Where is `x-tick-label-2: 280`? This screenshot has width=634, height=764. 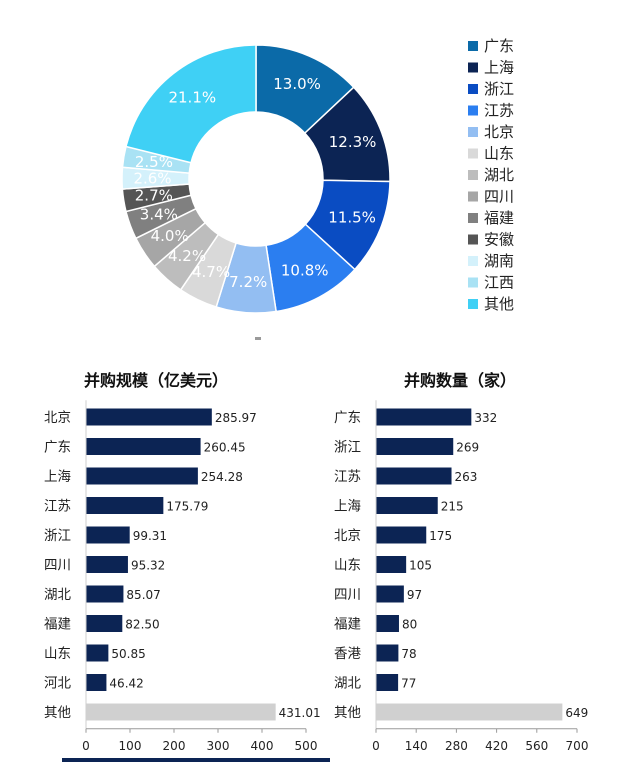
x-tick-label-2: 280 is located at coordinates (456, 746).